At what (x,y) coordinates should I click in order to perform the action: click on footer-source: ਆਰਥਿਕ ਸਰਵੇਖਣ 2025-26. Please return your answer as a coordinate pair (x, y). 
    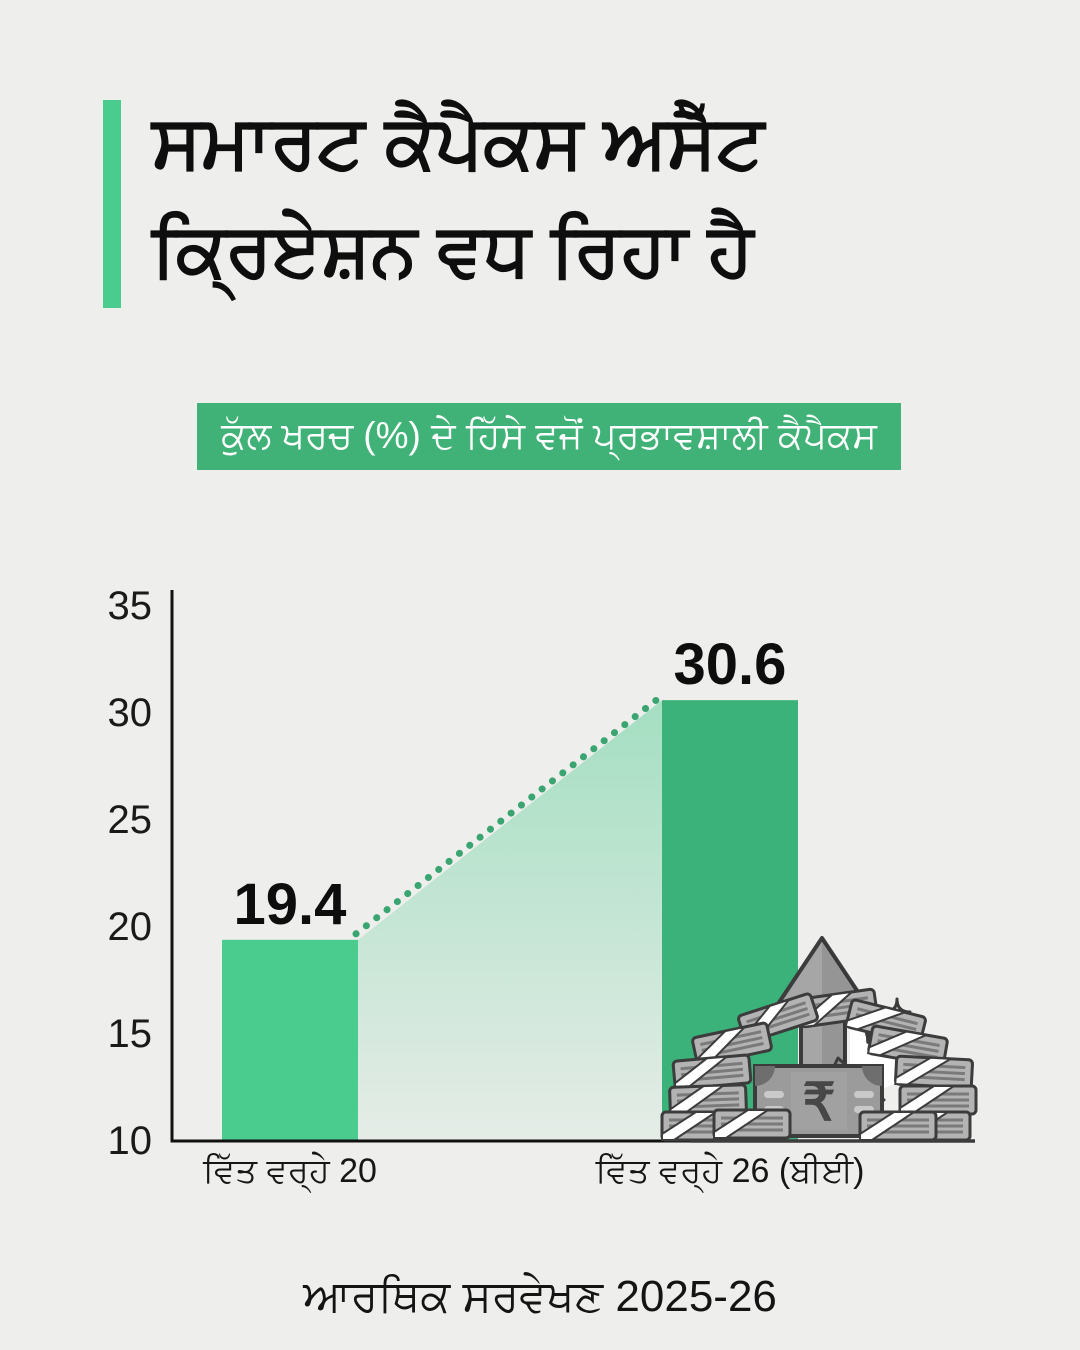
    Looking at the image, I should click on (540, 1296).